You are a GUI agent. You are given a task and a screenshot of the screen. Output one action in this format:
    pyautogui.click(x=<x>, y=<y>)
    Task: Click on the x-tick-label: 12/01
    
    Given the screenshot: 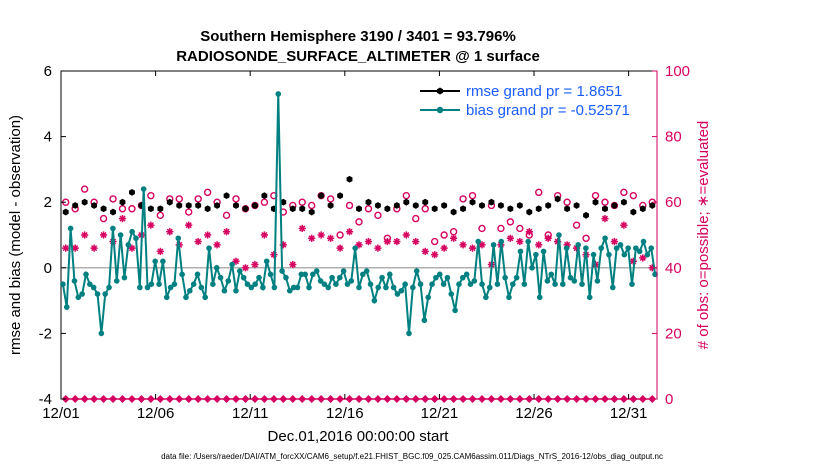 What is the action you would take?
    pyautogui.click(x=61, y=413)
    